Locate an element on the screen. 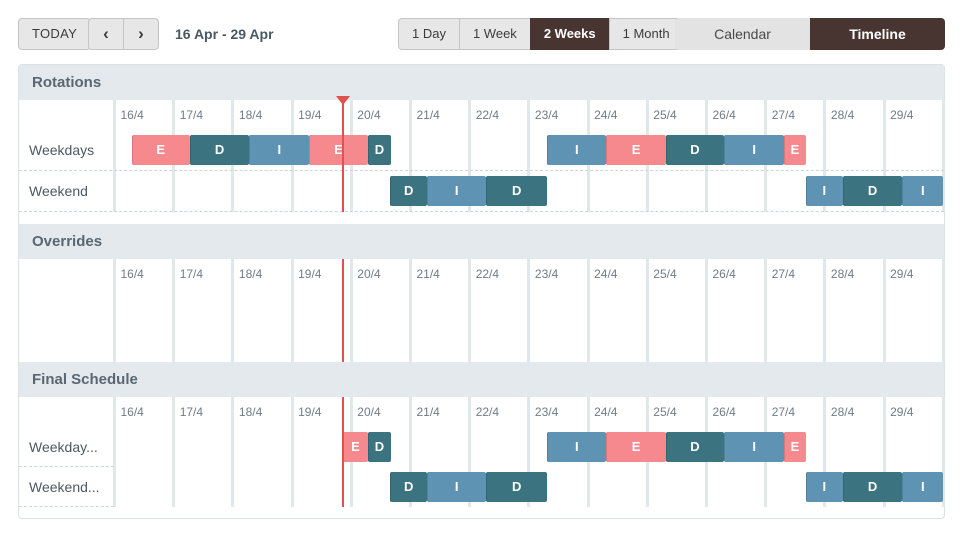  view-option-1-week: 1 Week is located at coordinates (494, 34).